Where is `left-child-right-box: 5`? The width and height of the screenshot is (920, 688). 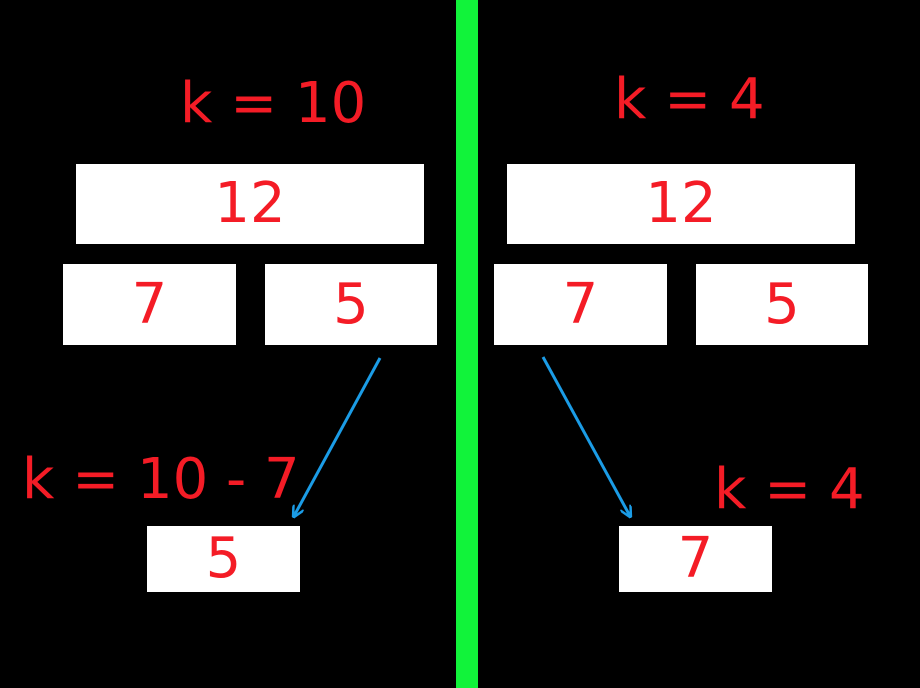
left-child-right-box: 5 is located at coordinates (351, 304).